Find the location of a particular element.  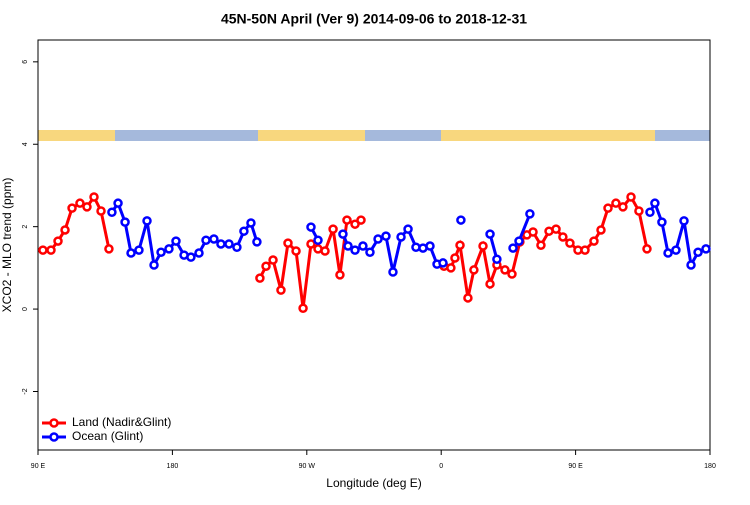

x-axis-label: Longitude (deg E) is located at coordinates (373, 483).